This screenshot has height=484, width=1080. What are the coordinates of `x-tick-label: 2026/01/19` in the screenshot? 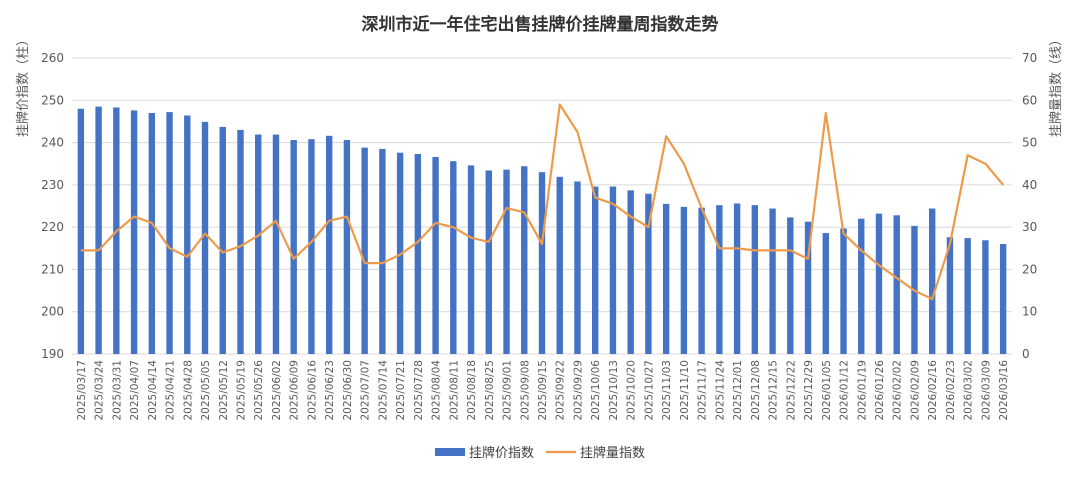 It's located at (862, 390).